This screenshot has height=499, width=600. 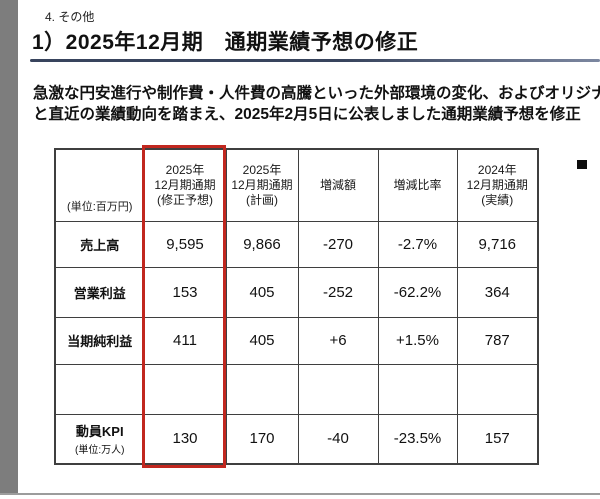 I want to click on table-row-net-sales: 売上高 9,595 9,866 -270 -2.7% 9,716, so click(x=296, y=244).